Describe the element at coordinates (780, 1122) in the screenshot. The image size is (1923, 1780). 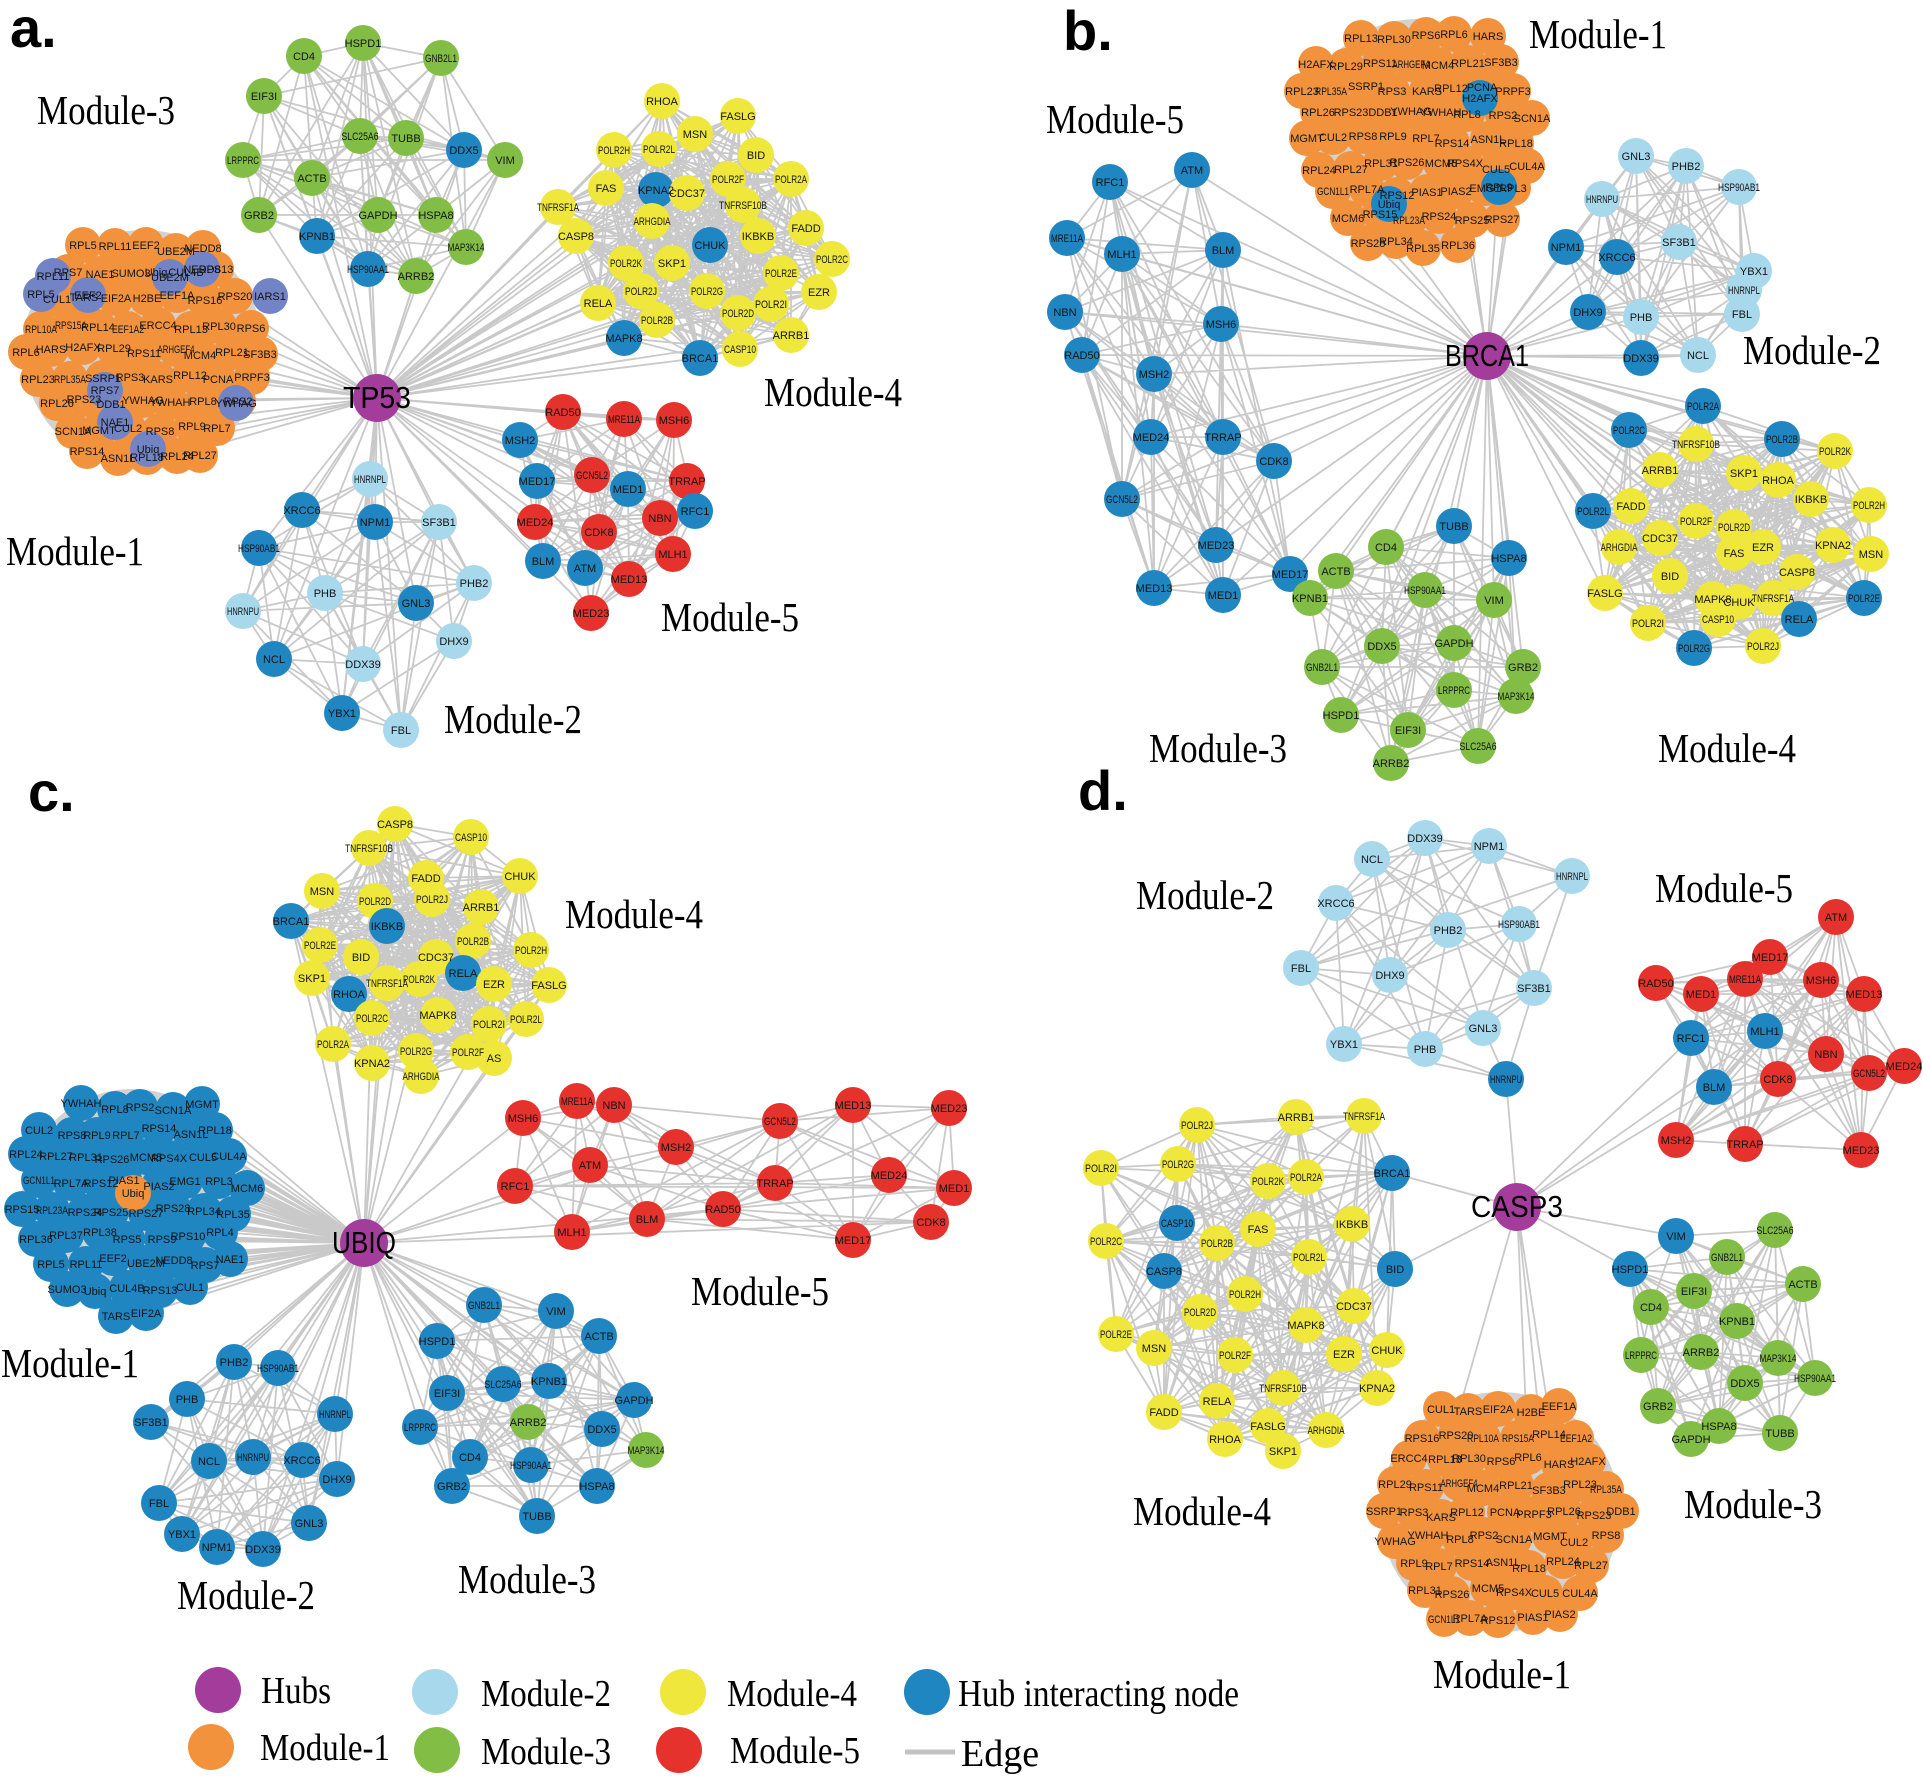
I see `svg-text: GCN5L2` at that location.